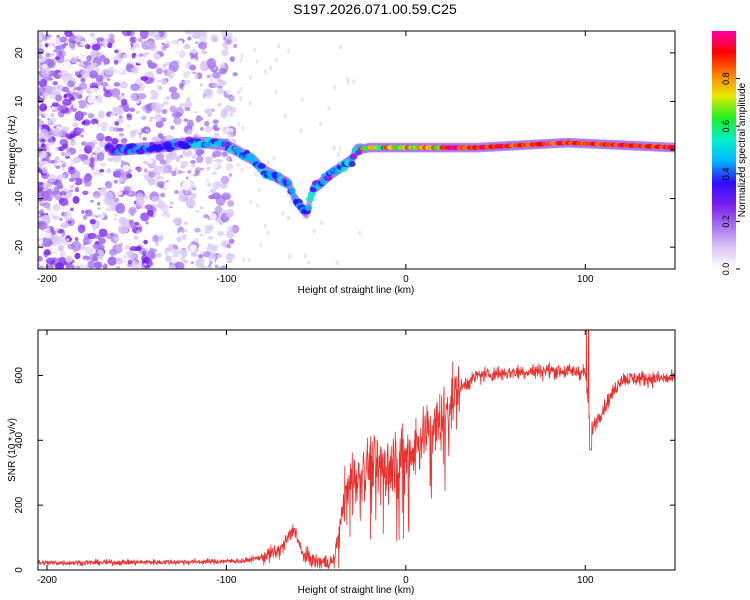 This screenshot has width=750, height=600. I want to click on colorbar-ticks: 0.0 0.2 0.4 0.6 0.8, so click(730, 173).